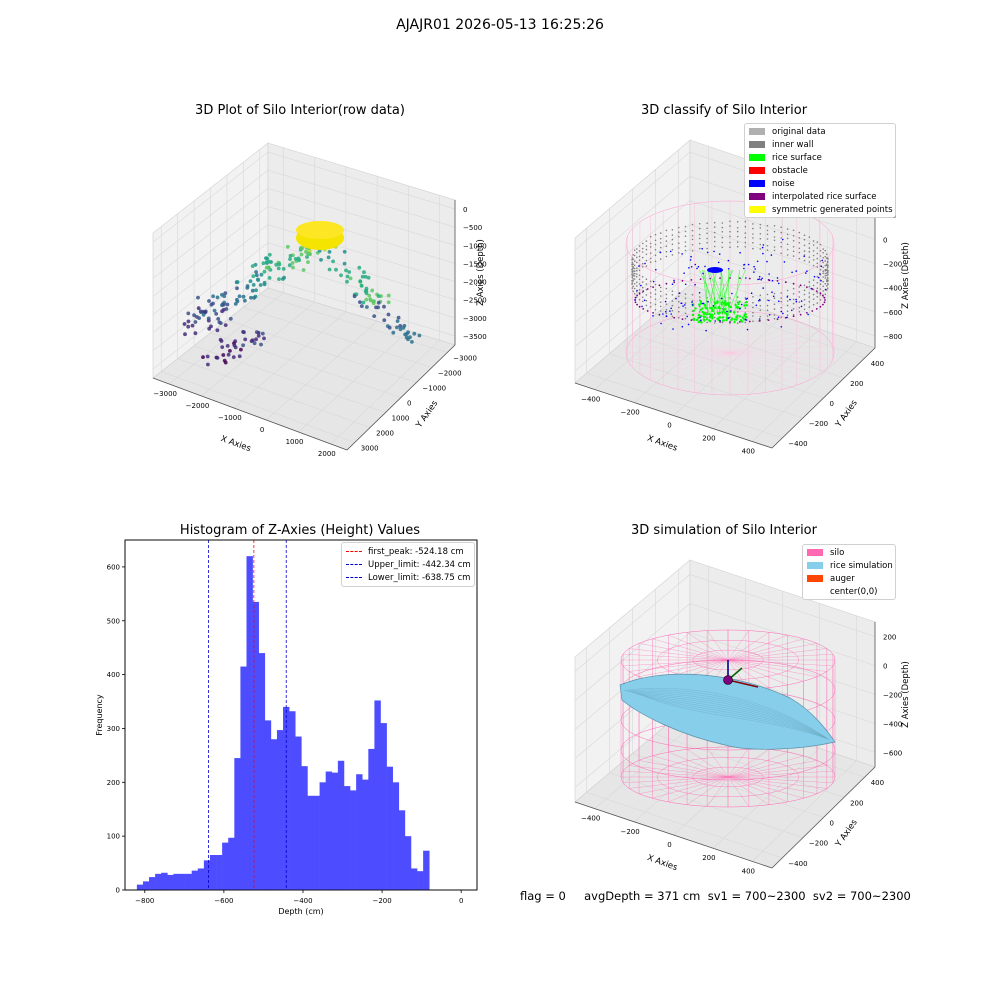  Describe the element at coordinates (892, 264) in the screenshot. I see `z-tick-label: −200` at that location.